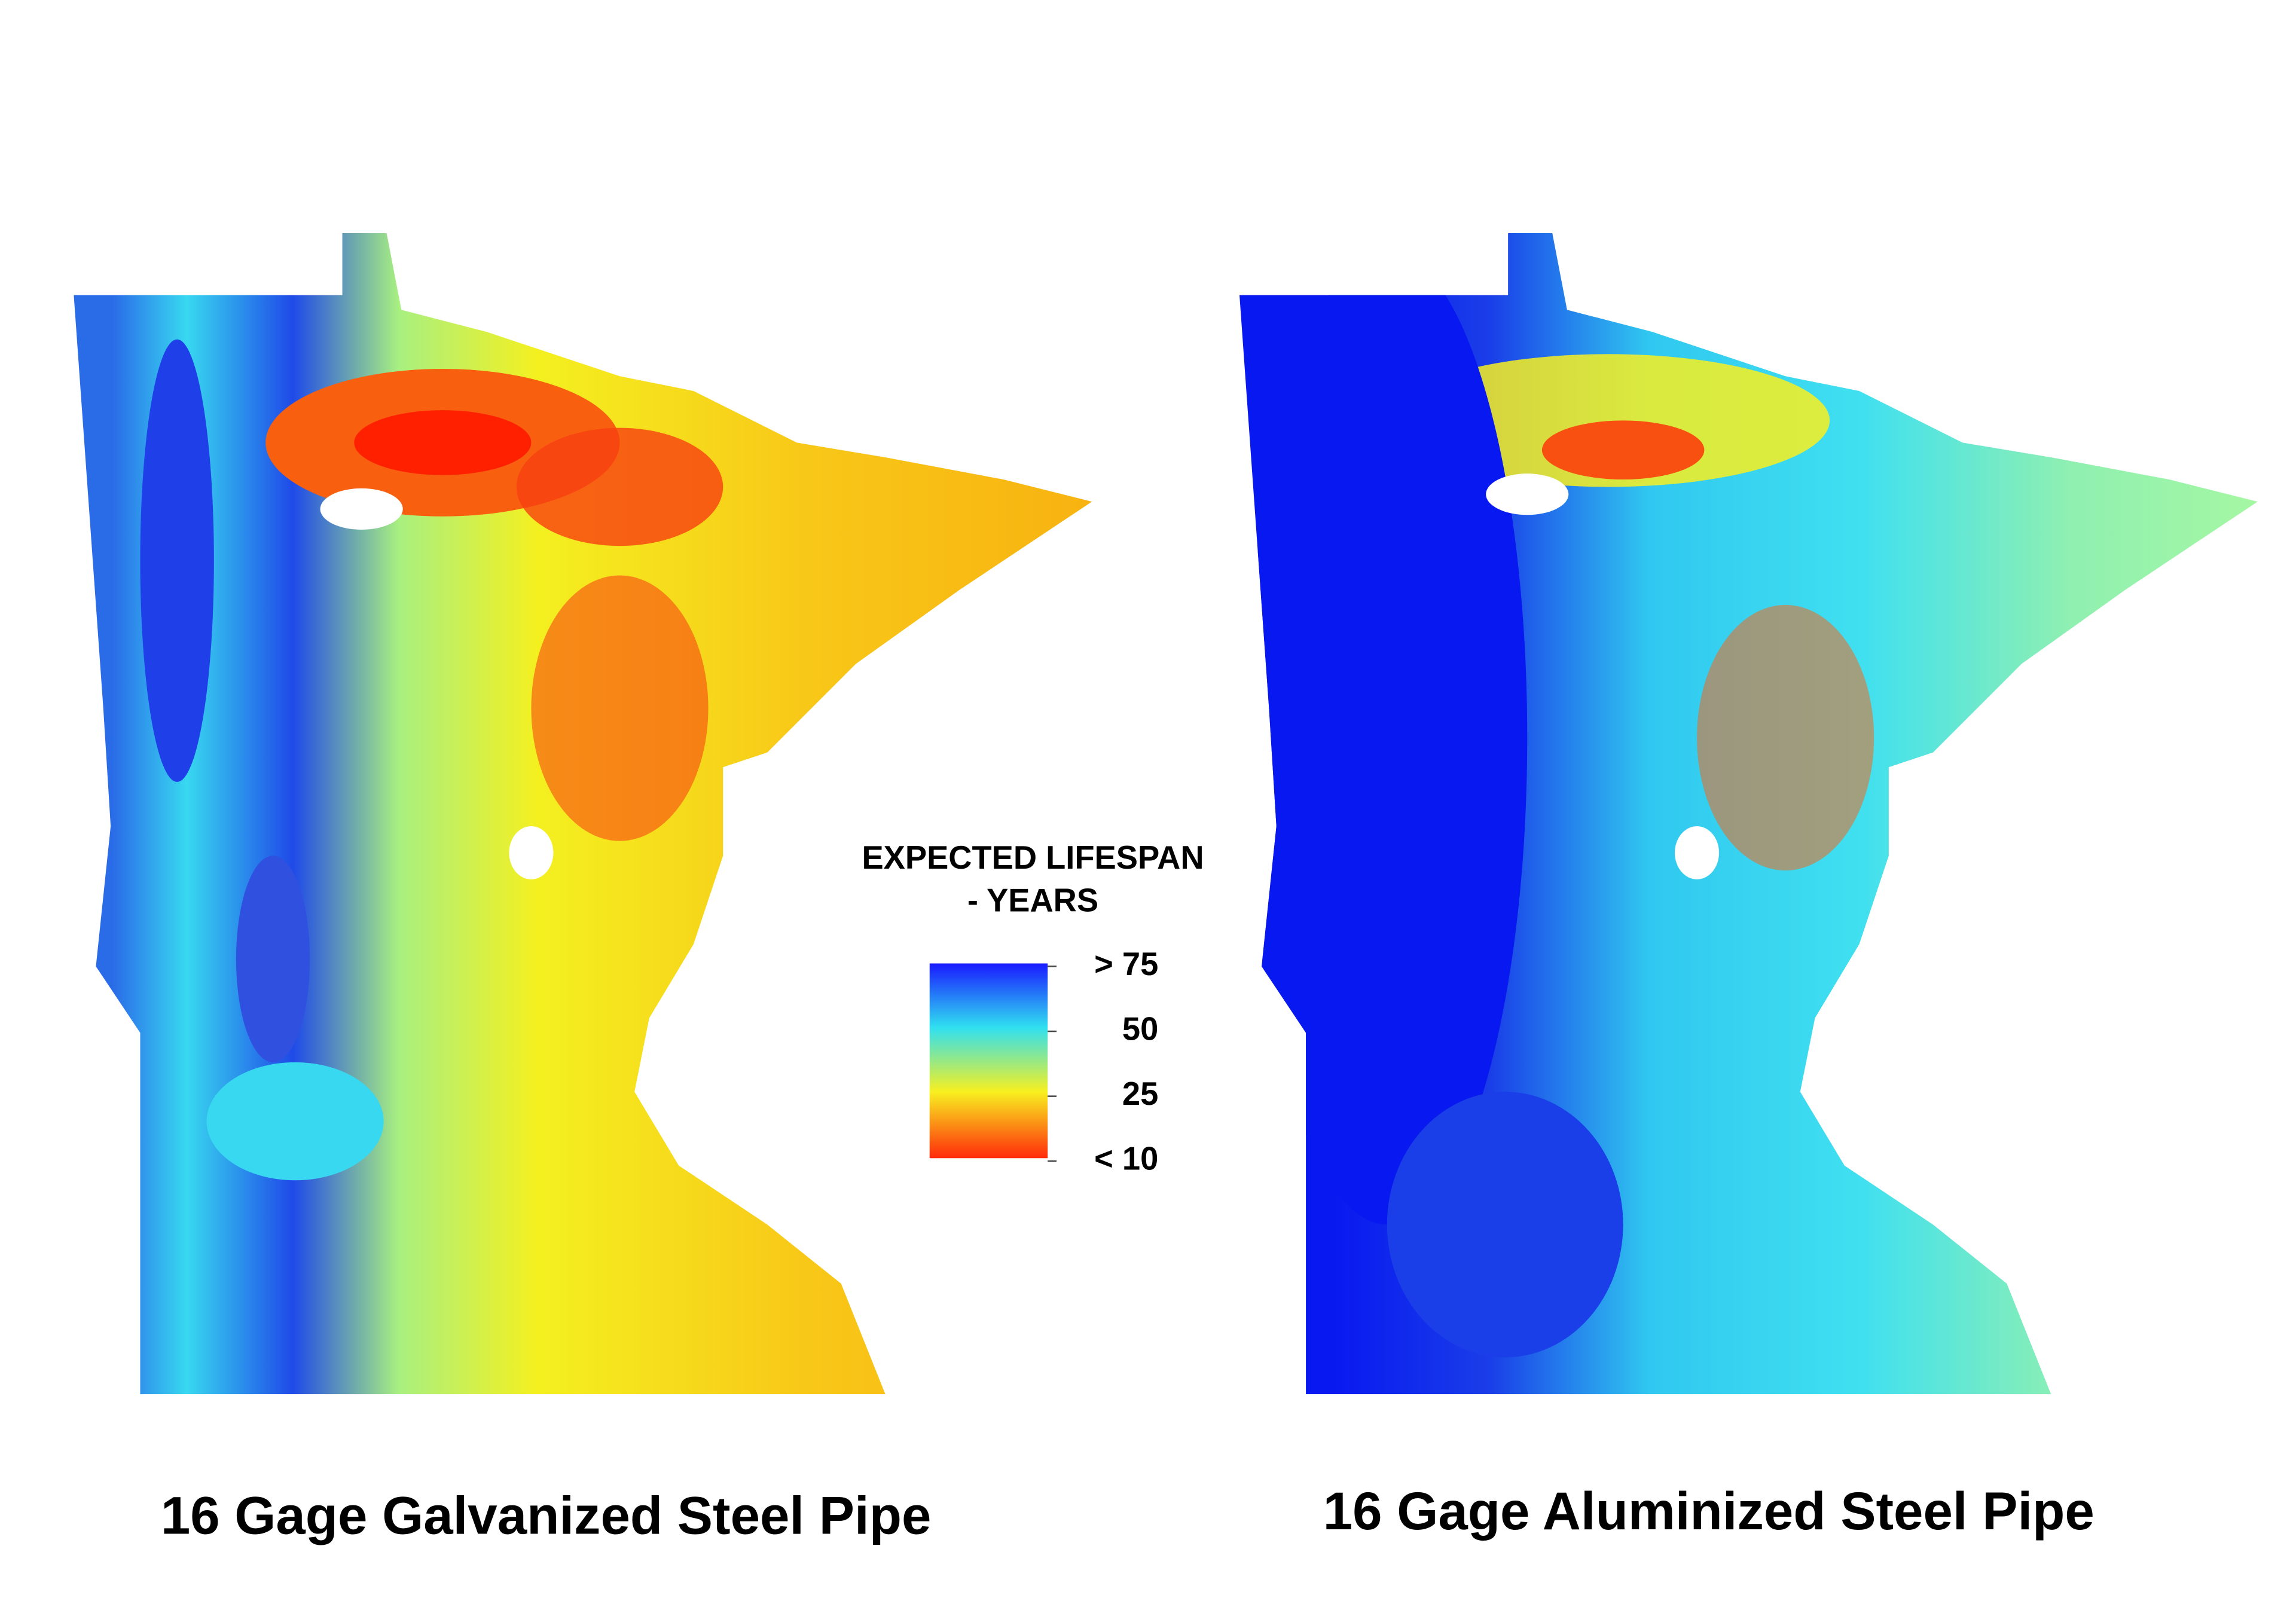 The width and height of the screenshot is (2296, 1607). What do you see at coordinates (1103, 1061) in the screenshot?
I see `legend-labels: > 75 50 25 < 10` at bounding box center [1103, 1061].